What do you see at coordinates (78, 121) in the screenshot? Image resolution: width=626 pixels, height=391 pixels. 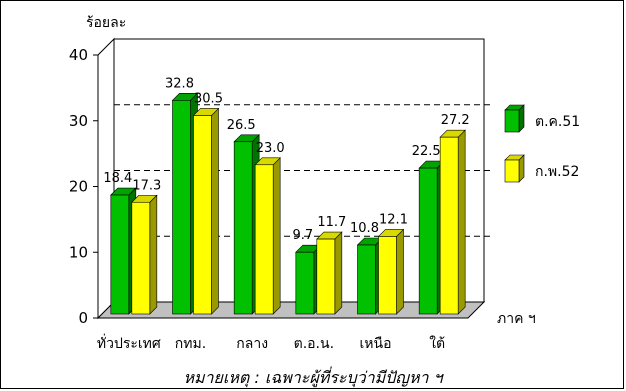 I see `y-tick-label: 30` at bounding box center [78, 121].